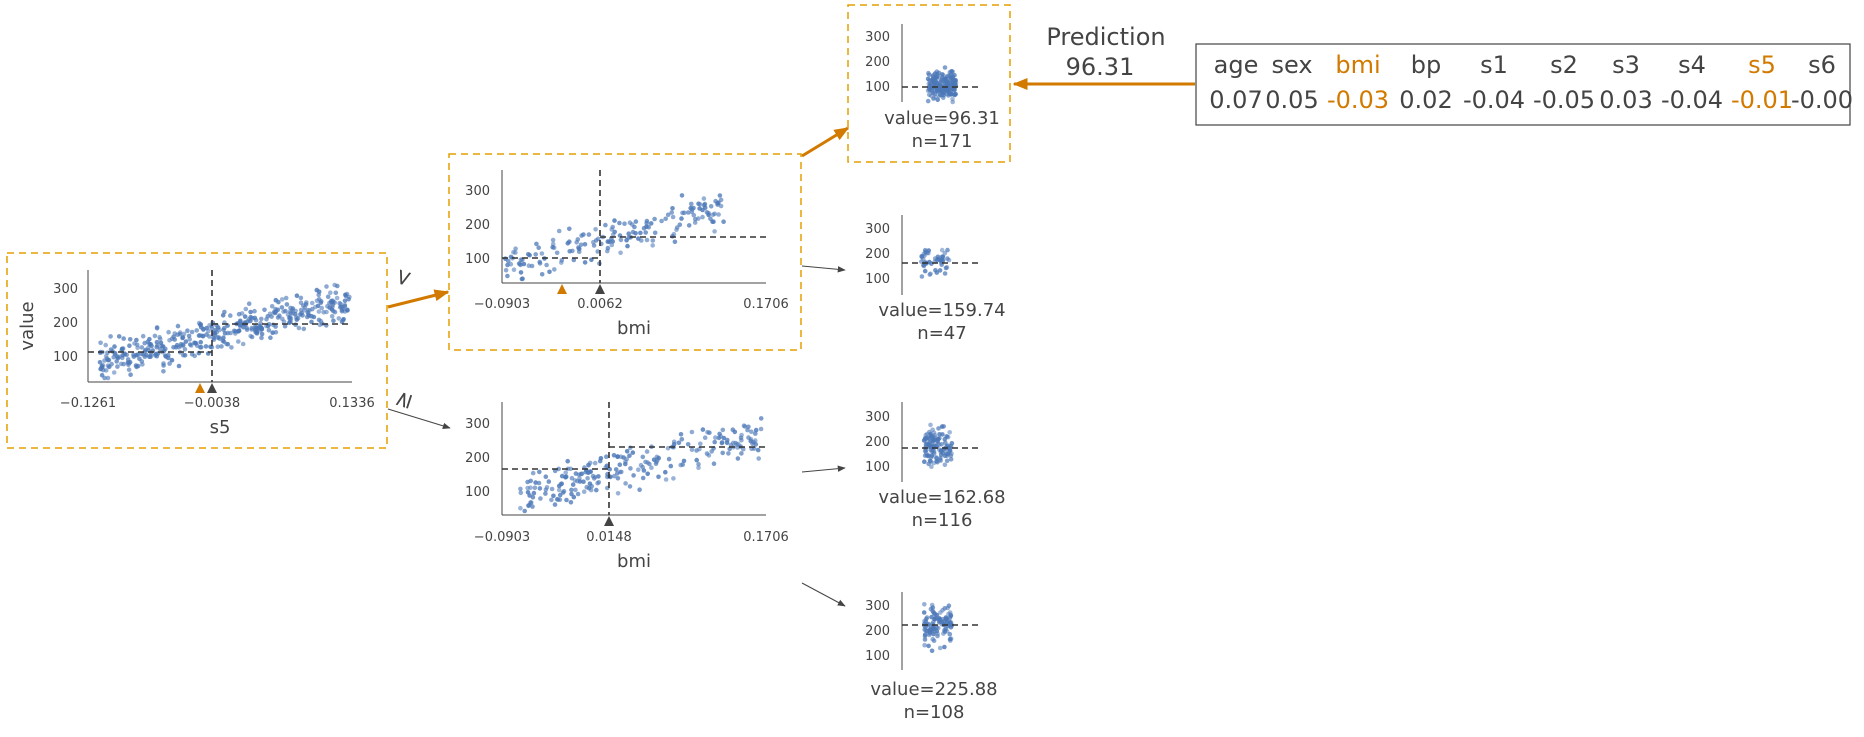  Describe the element at coordinates (877, 631) in the screenshot. I see `leaf-4-y-tick: 200` at that location.